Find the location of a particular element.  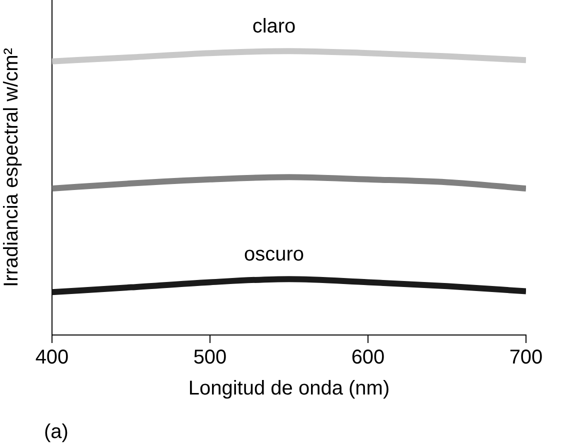

x-axis-title: Longitud de onda (nm) is located at coordinates (289, 389).